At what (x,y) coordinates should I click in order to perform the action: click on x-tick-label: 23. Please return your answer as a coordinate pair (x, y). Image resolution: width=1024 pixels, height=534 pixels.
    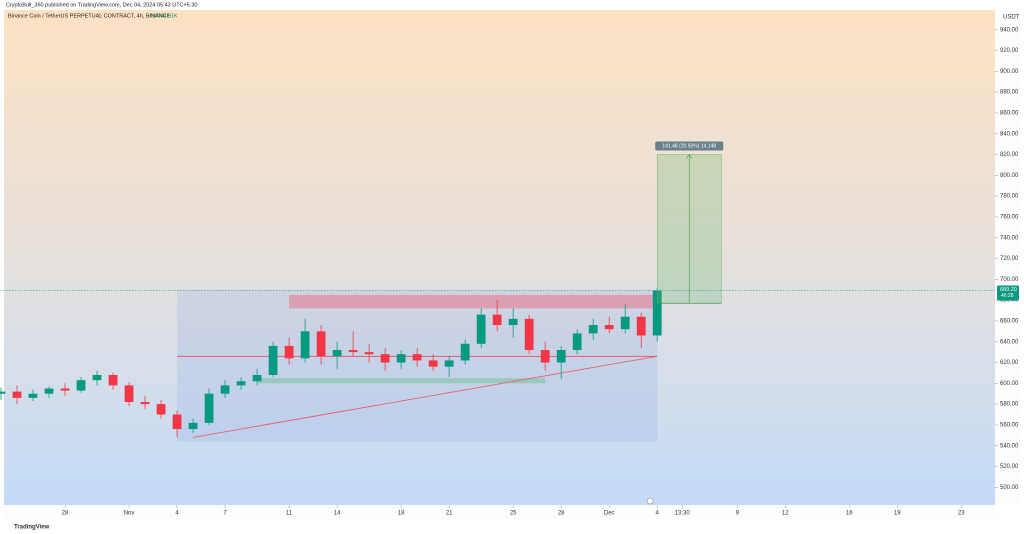
    Looking at the image, I should click on (961, 514).